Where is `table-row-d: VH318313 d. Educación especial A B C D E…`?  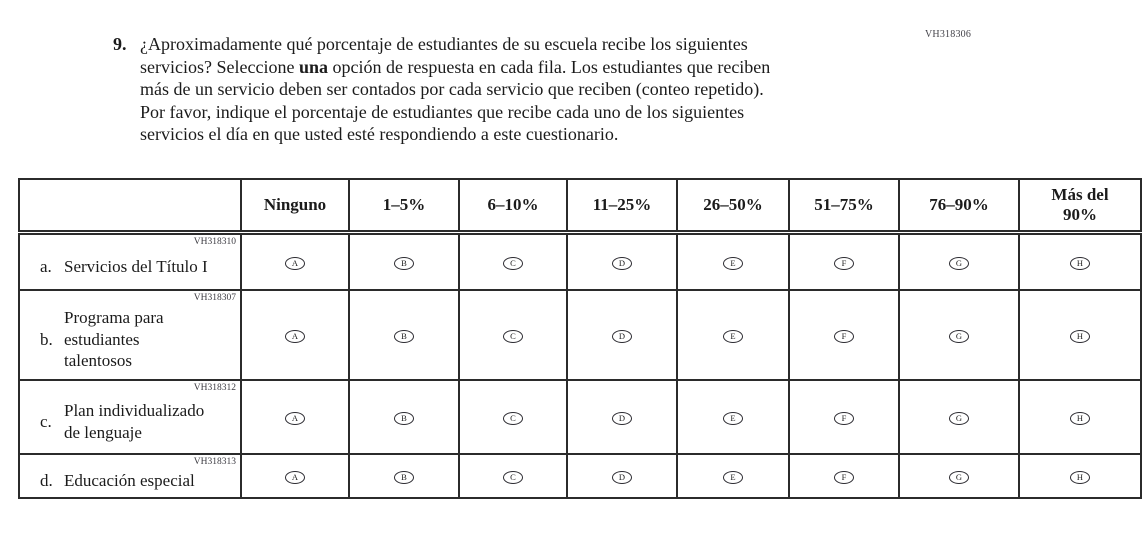
table-row-d: VH318313 d. Educación especial A B C D E… is located at coordinates (580, 476).